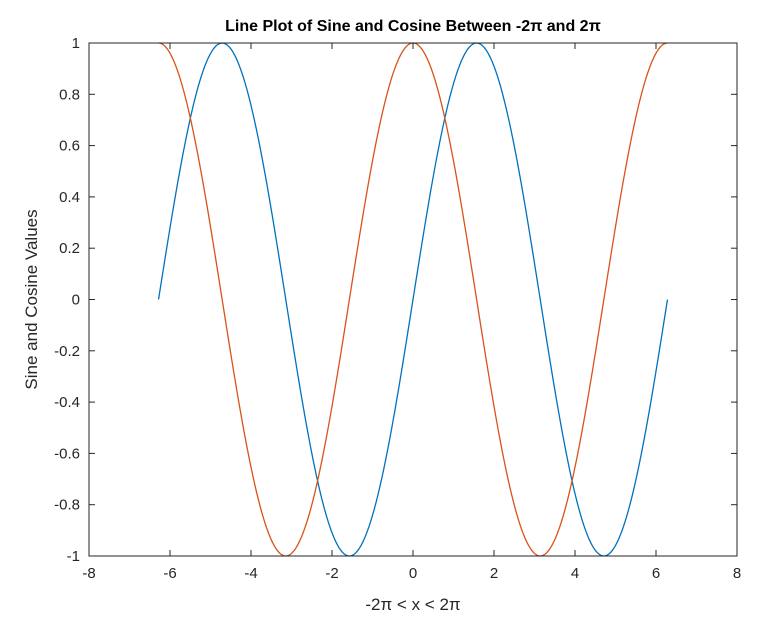 Image resolution: width=758 pixels, height=634 pixels. Describe the element at coordinates (67, 402) in the screenshot. I see `y-tick-label: -0.4` at that location.